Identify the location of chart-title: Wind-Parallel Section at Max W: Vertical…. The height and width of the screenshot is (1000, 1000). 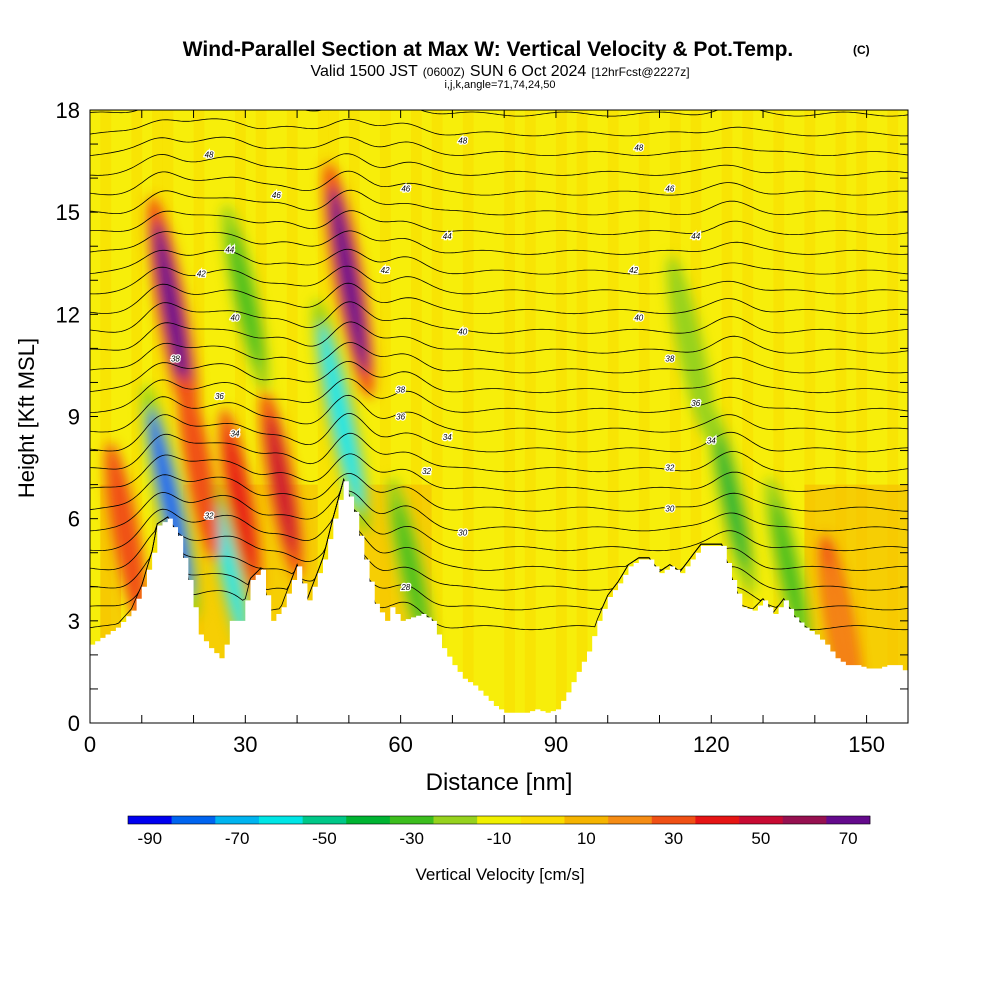
(488, 49).